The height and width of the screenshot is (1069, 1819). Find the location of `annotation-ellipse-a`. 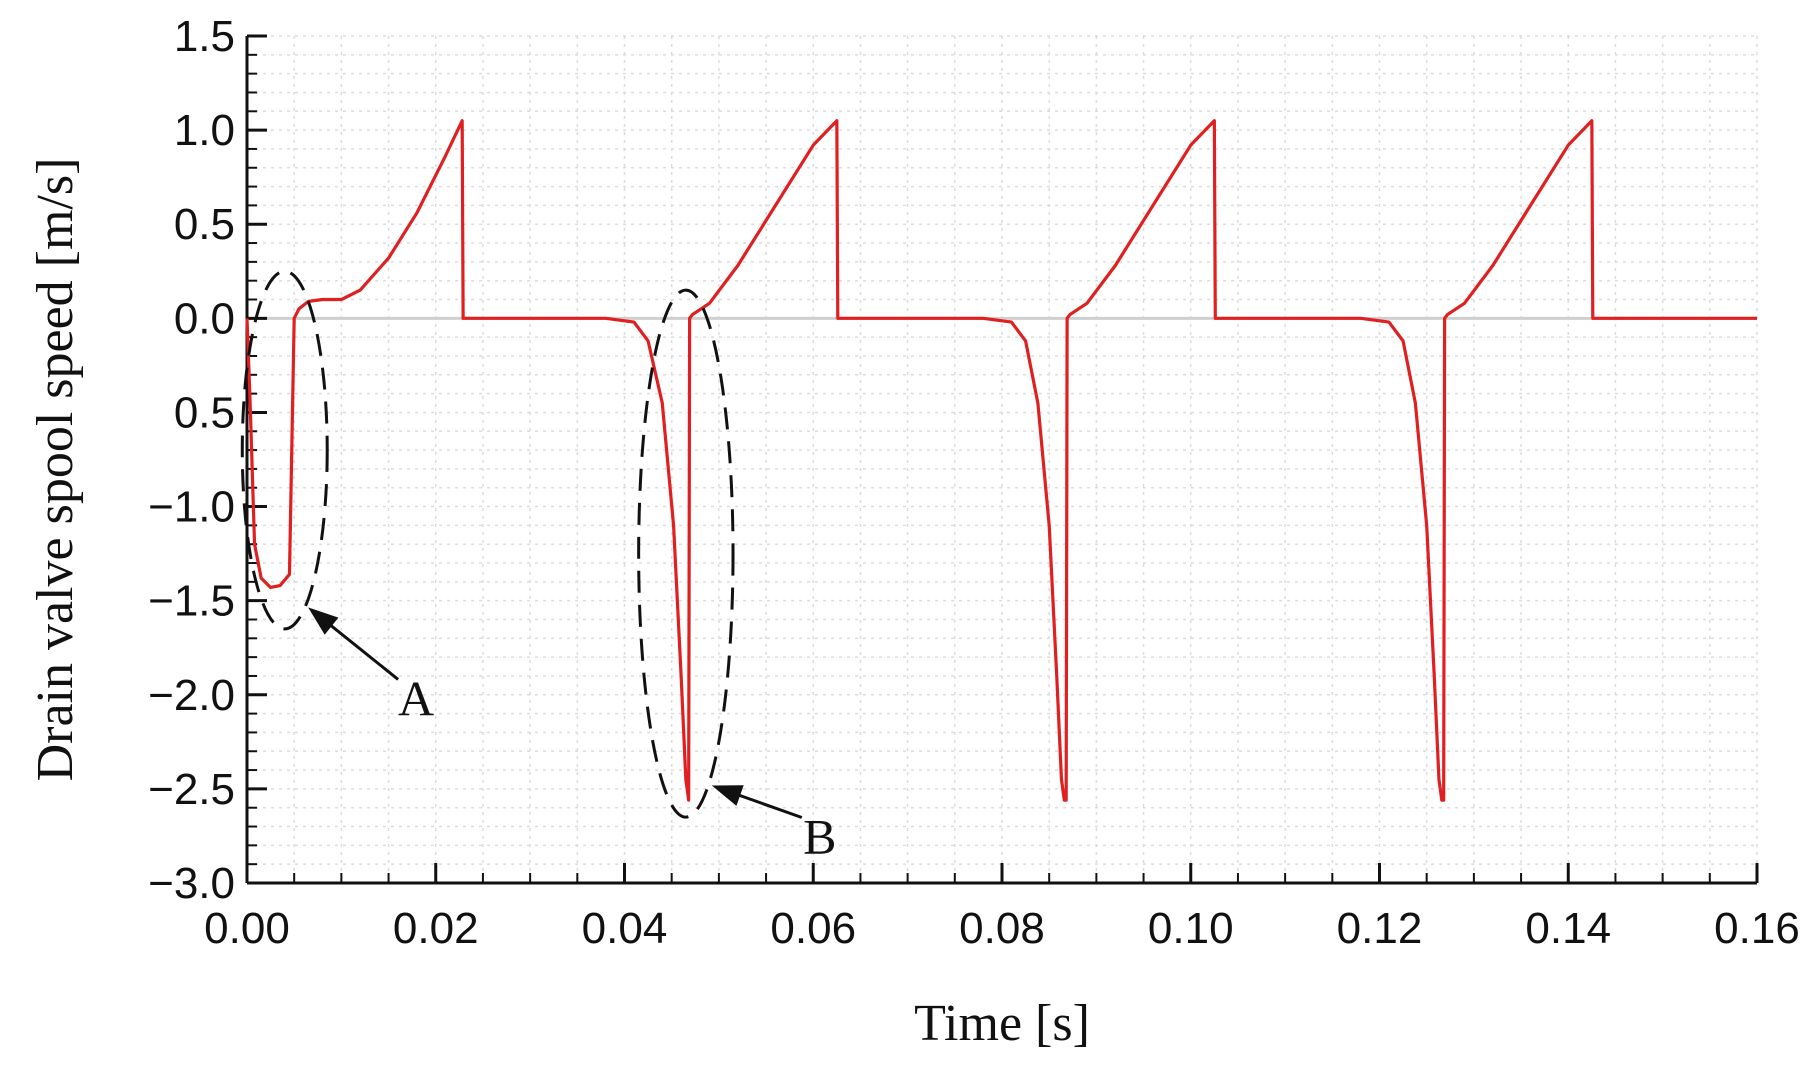

annotation-ellipse-a is located at coordinates (284, 450).